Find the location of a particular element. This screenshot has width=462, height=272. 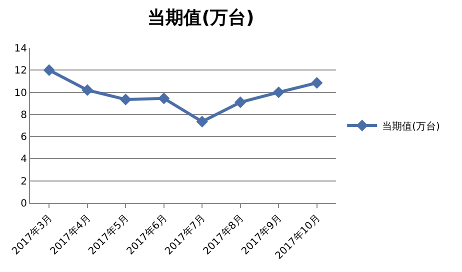

y-tick-label: 2 is located at coordinates (23, 182).